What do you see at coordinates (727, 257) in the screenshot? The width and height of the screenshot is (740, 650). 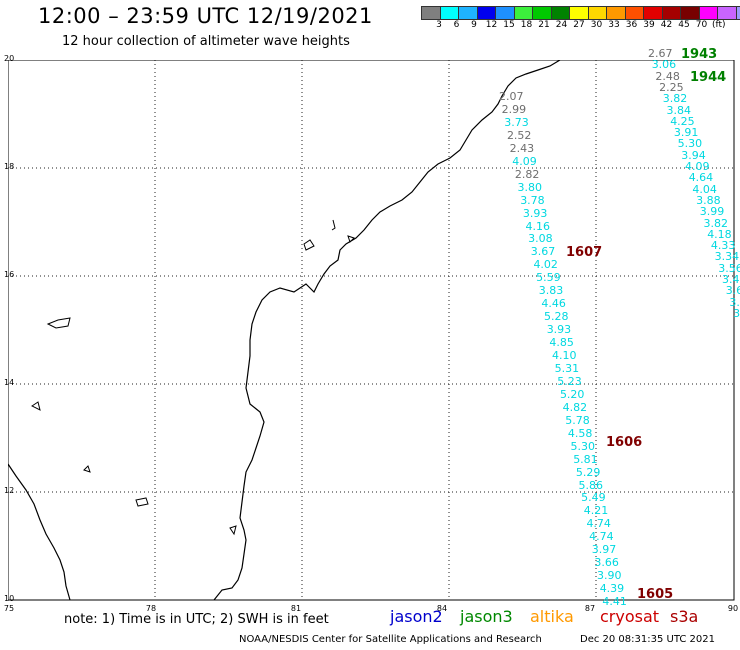 I see `wave-height-value: 3.34` at bounding box center [727, 257].